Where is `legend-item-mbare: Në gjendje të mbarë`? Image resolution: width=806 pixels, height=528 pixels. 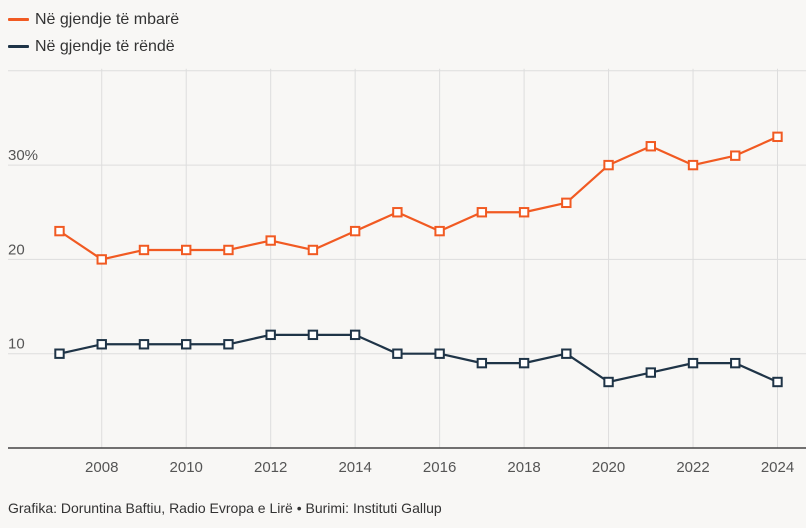
legend-item-mbare: Në gjendje të mbarë is located at coordinates (93, 19).